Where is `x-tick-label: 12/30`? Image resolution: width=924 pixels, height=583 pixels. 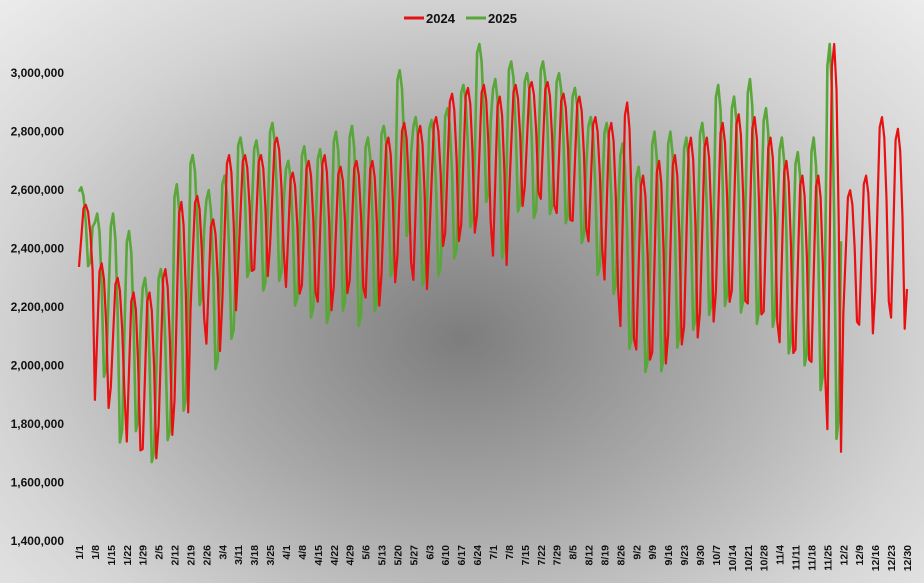 x-tick-label: 12/30 is located at coordinates (908, 558).